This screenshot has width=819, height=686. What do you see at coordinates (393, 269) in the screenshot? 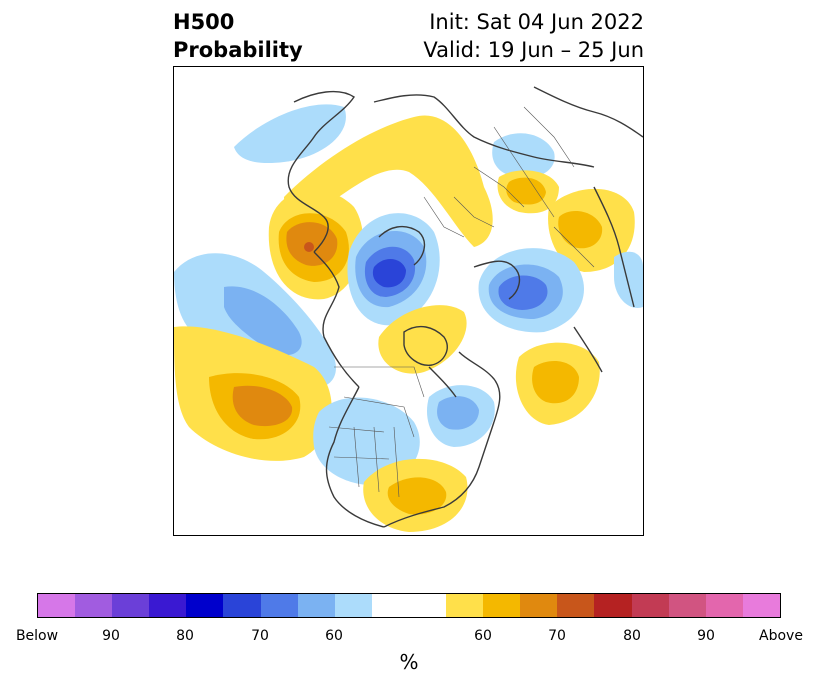
I see `anomaly-blue-arctic-ocean` at bounding box center [393, 269].